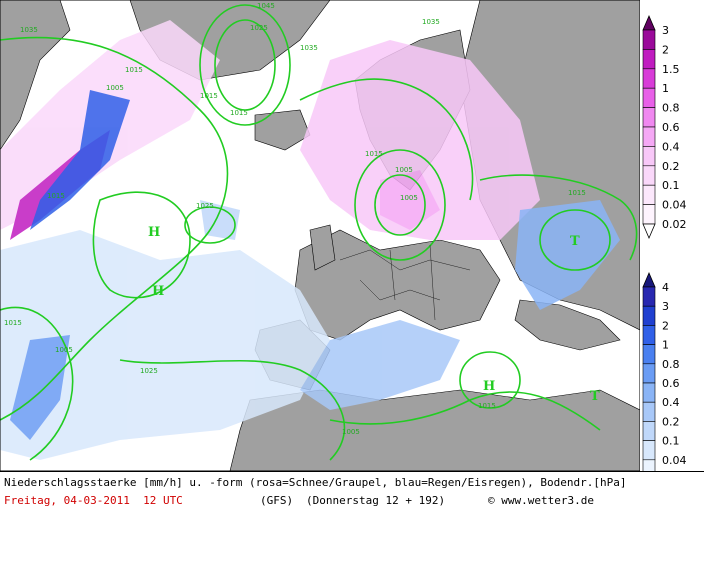  Describe the element at coordinates (489, 386) in the screenshot. I see `pressure-center-high-3: H` at that location.